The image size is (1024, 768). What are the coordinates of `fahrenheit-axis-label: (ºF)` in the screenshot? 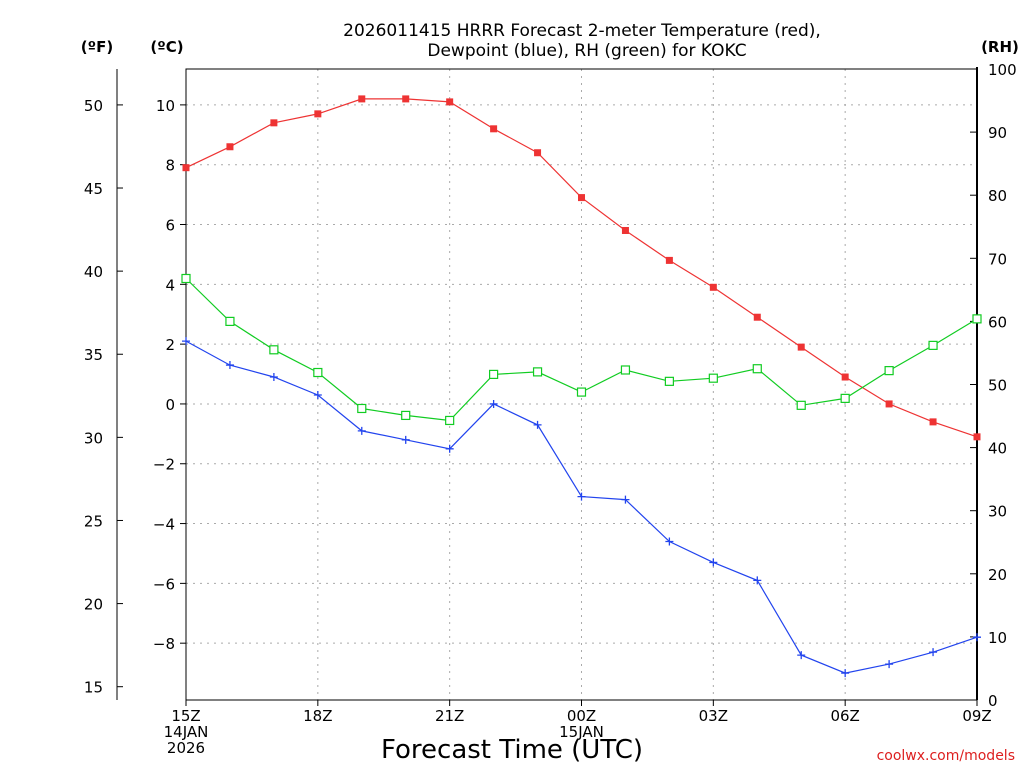 It's located at (97, 47).